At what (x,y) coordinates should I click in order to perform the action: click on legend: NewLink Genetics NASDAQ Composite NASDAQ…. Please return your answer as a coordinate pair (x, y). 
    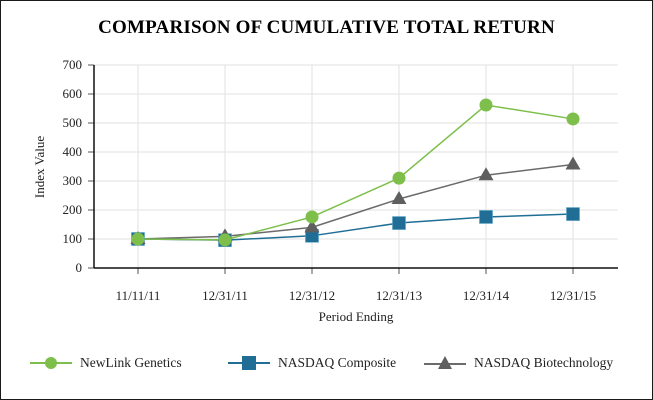
    Looking at the image, I should click on (326, 363).